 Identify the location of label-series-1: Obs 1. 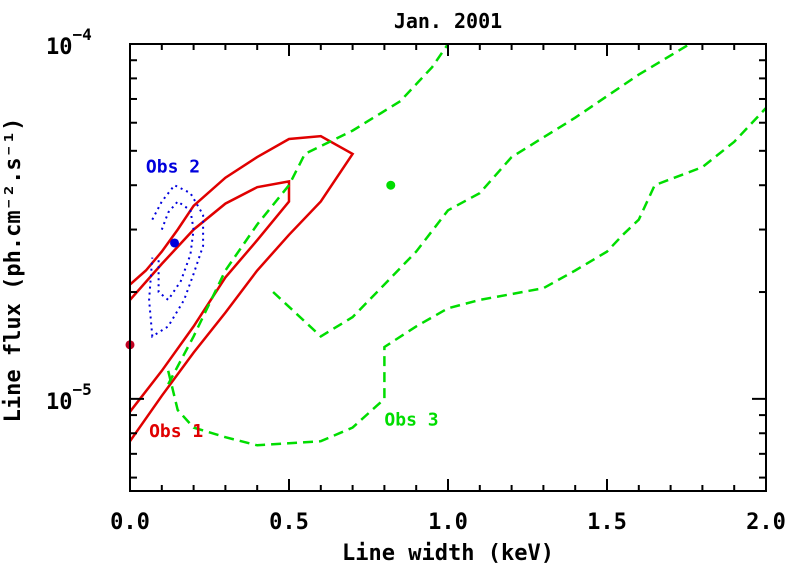
(176, 431).